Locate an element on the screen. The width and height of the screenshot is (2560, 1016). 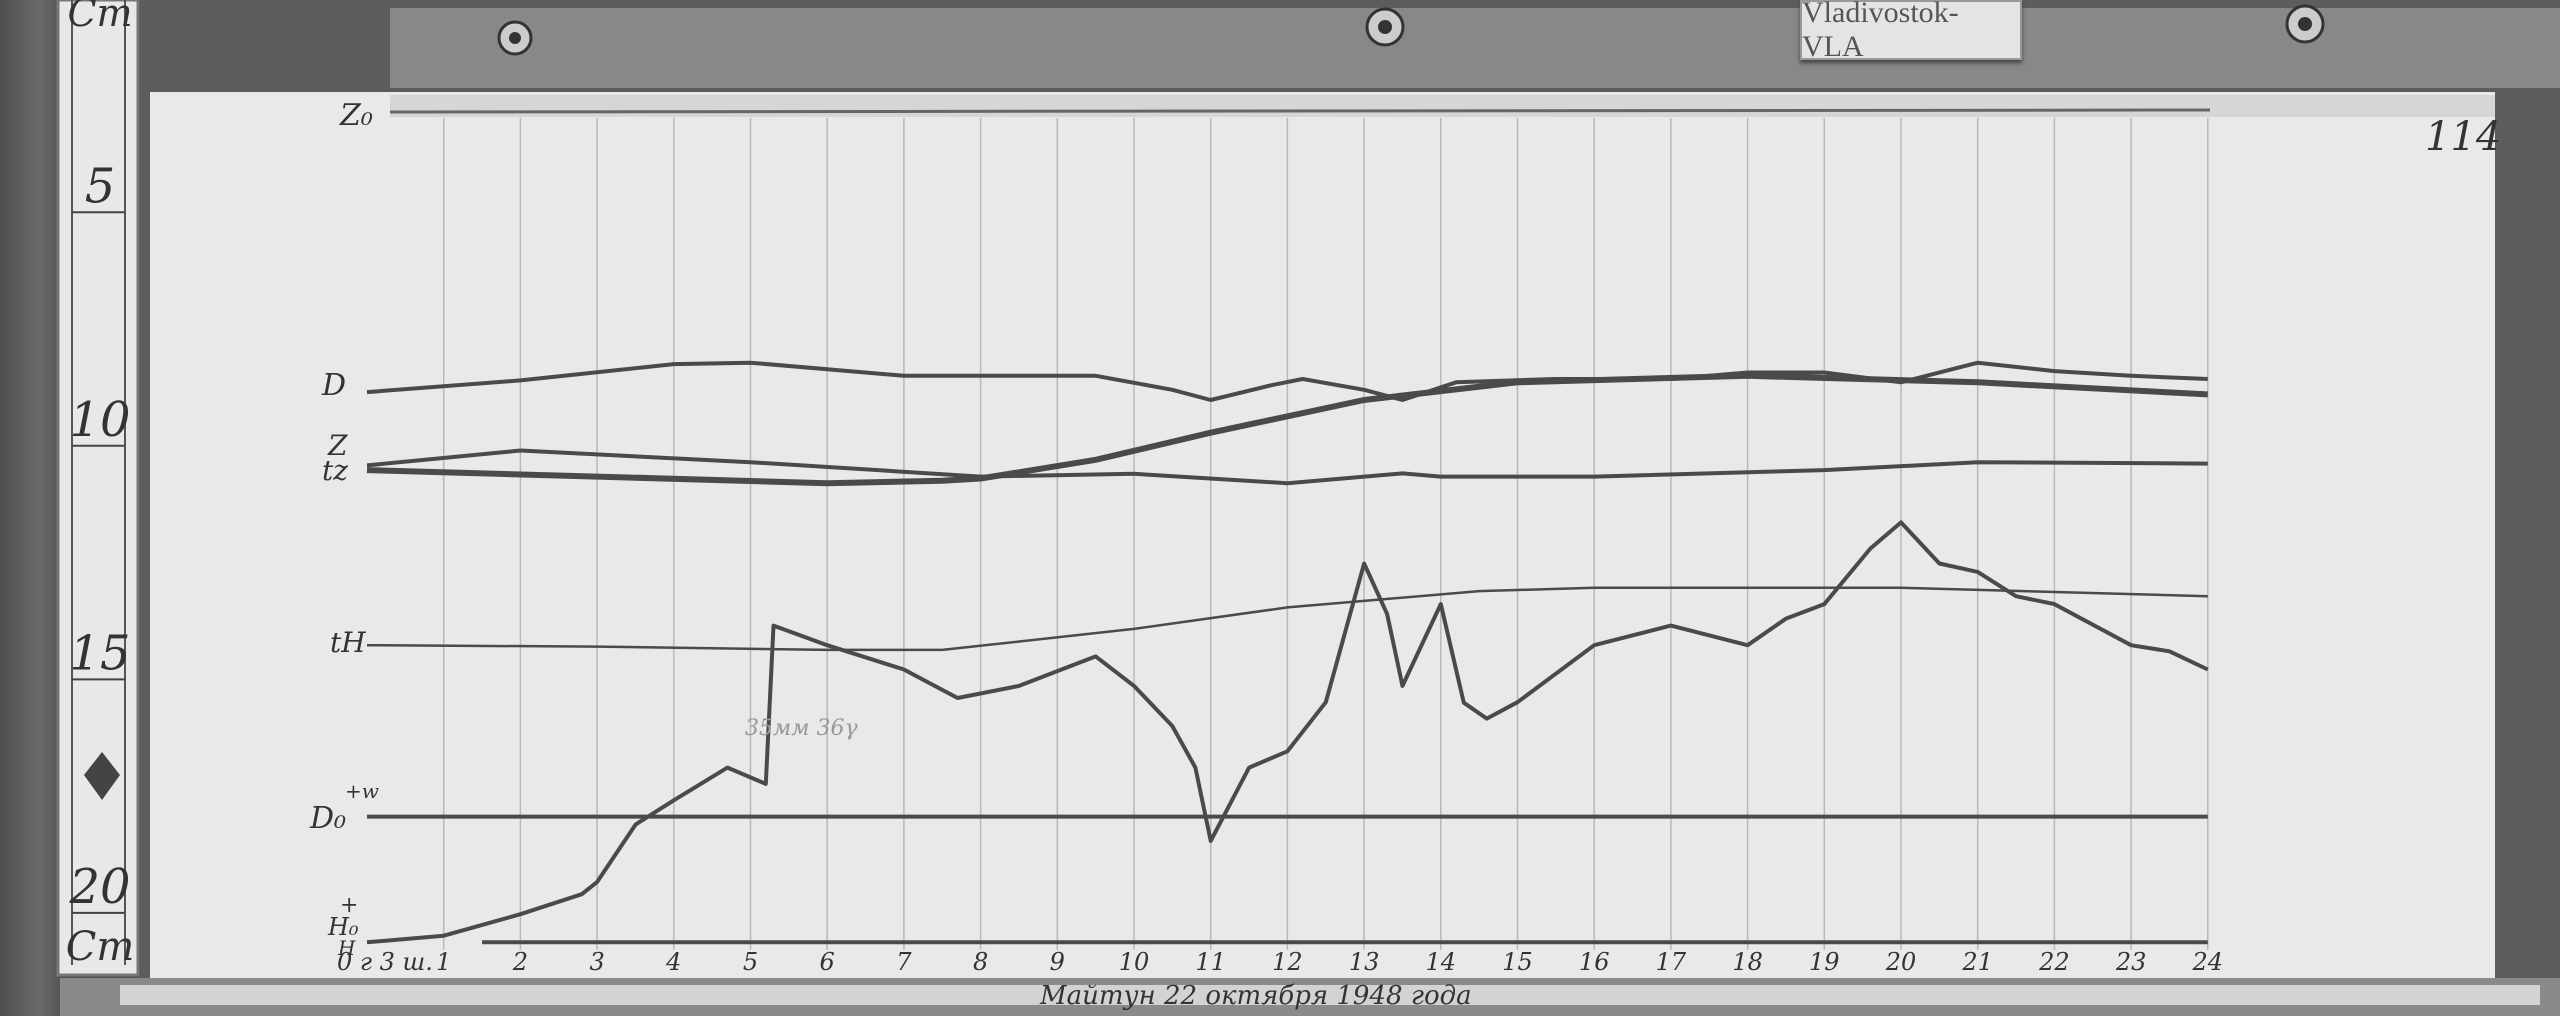
ruler-mark-label: 5 is located at coordinates (100, 186).